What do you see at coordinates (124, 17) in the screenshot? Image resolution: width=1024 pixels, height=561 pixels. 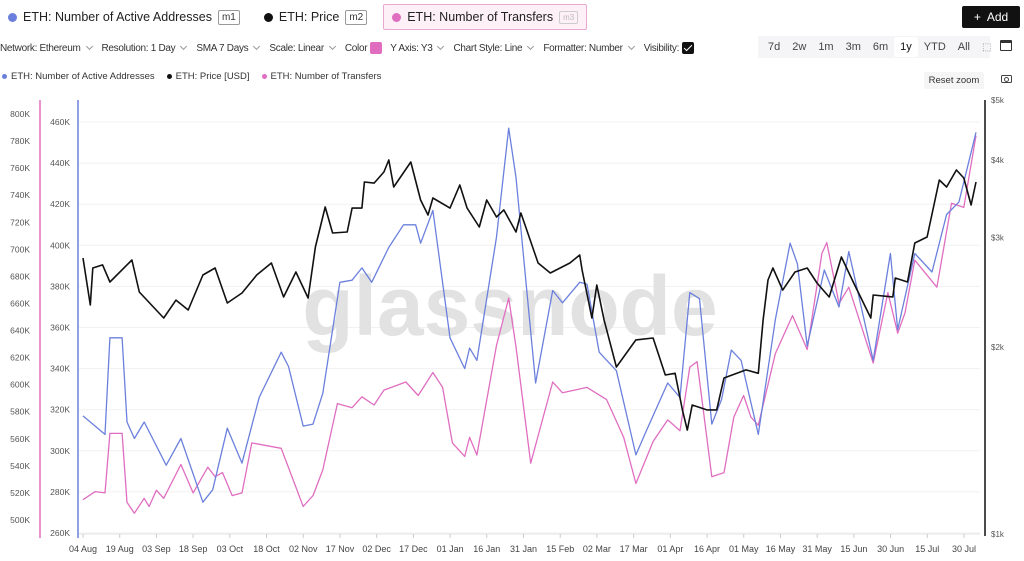 I see `metric-chip-active-addresses: ETH: Number of Active Addresses m1` at bounding box center [124, 17].